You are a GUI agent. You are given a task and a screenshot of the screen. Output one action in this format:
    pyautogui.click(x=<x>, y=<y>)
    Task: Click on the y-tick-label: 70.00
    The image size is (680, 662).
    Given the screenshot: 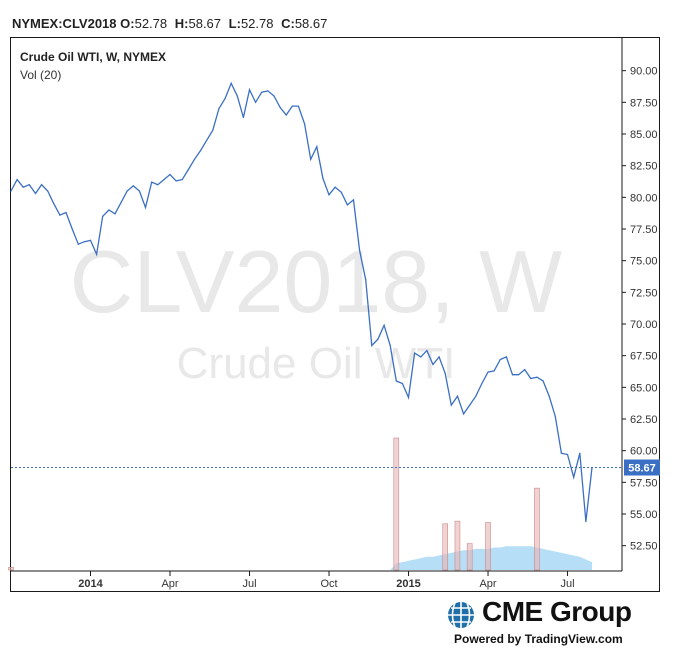 What is the action you would take?
    pyautogui.click(x=644, y=325)
    